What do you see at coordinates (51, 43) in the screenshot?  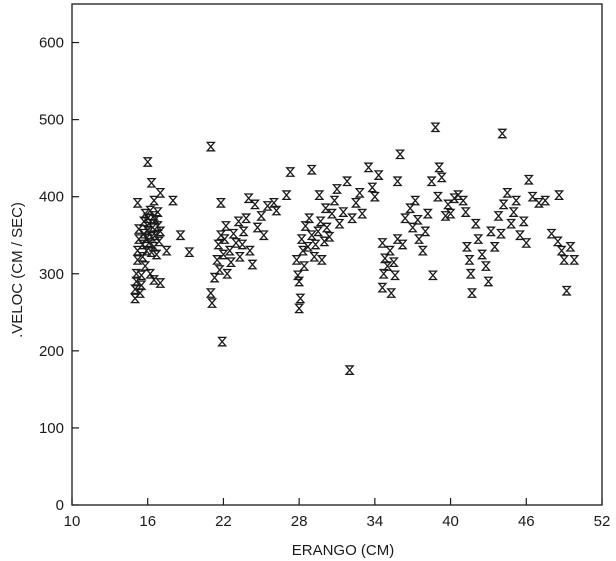 I see `y-tick-label: 600` at bounding box center [51, 43].